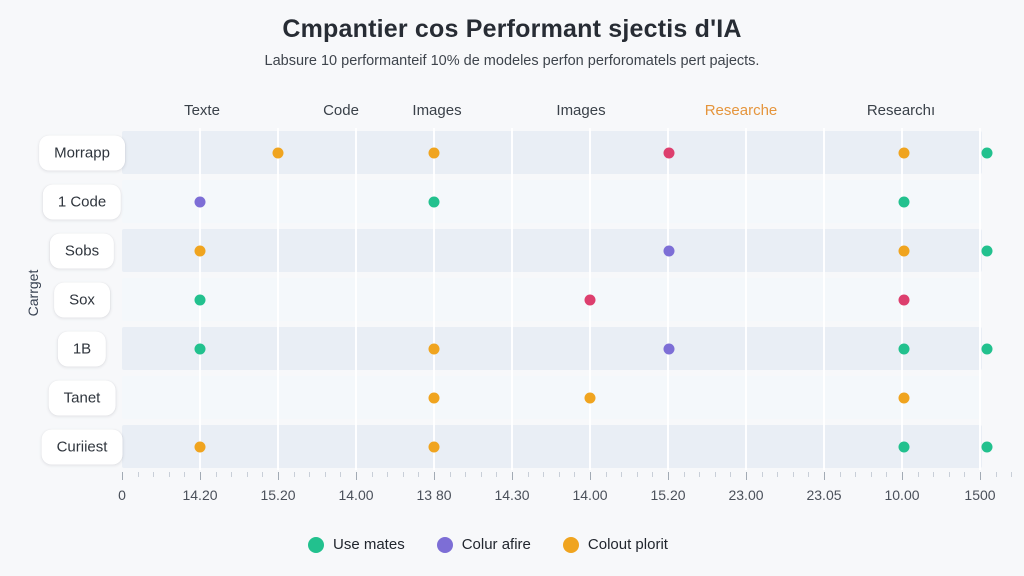  I want to click on legend-label: Colur afire, so click(496, 544).